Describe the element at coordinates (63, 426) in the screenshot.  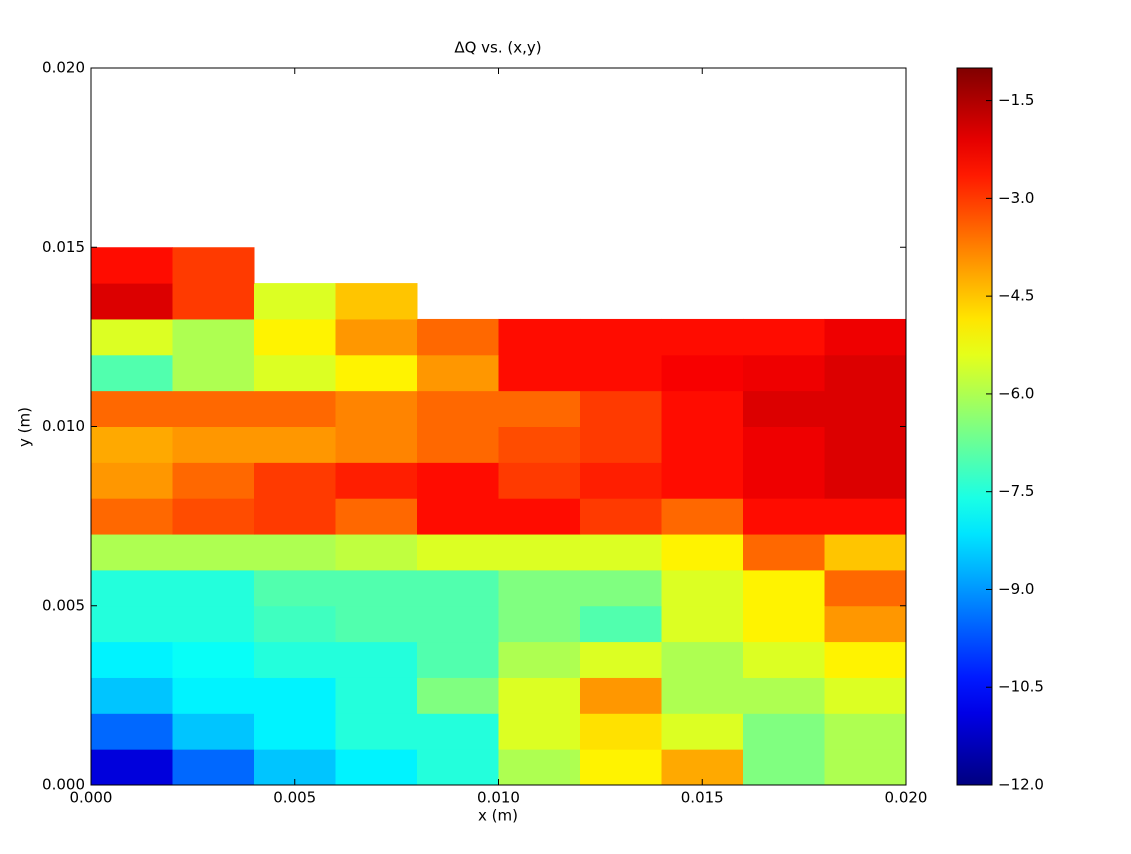
I see `y-tick-label: 0.010` at that location.